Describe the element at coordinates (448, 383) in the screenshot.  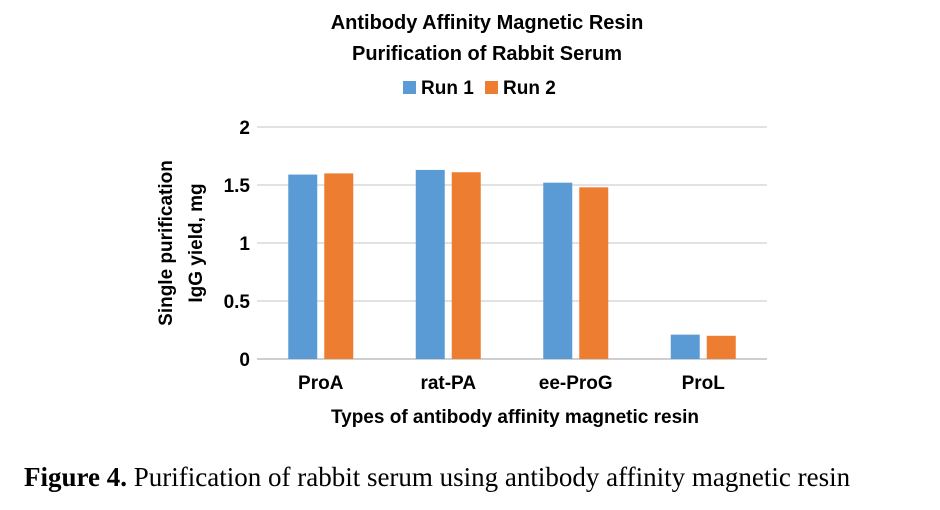
I see `x-tick-label: rat-PA` at that location.